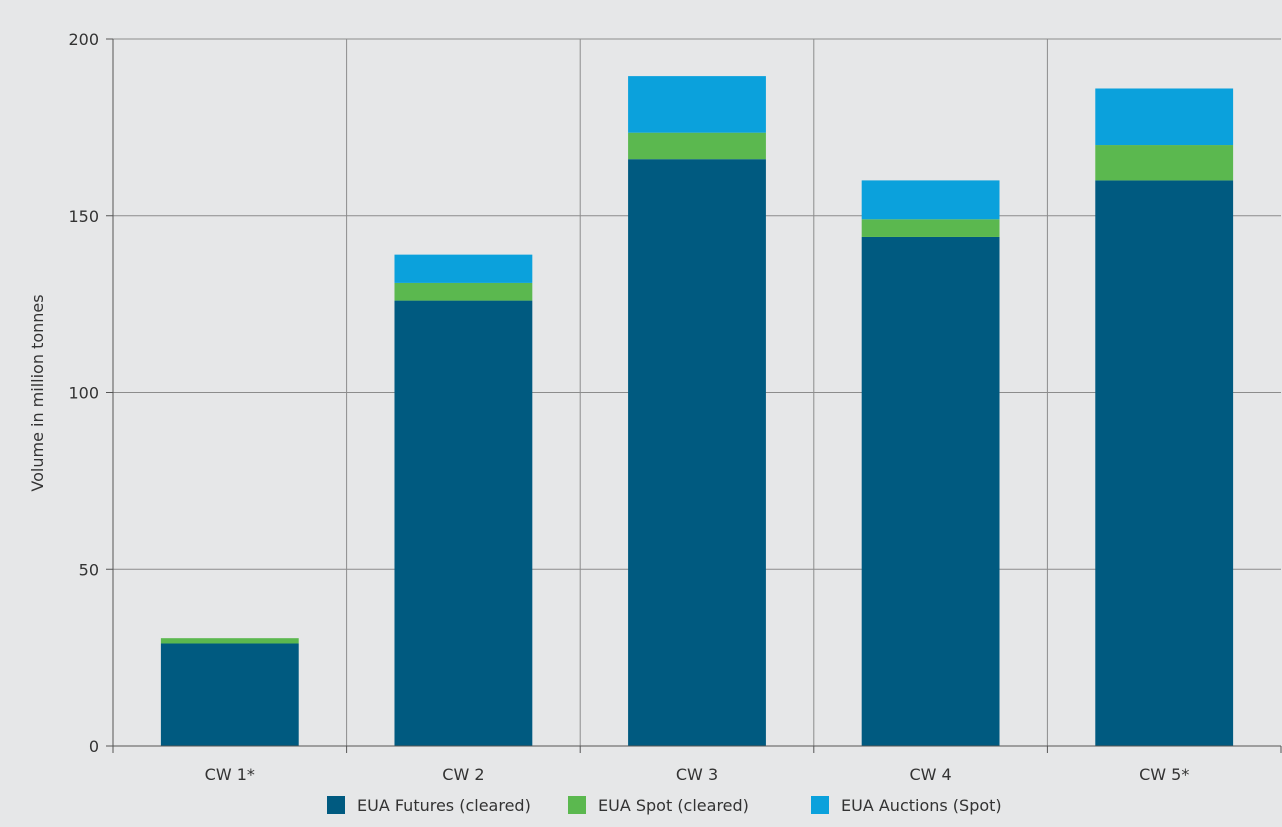 This screenshot has width=1282, height=827. Describe the element at coordinates (673, 805) in the screenshot. I see `legend-label: EUA Spot (cleared)` at that location.